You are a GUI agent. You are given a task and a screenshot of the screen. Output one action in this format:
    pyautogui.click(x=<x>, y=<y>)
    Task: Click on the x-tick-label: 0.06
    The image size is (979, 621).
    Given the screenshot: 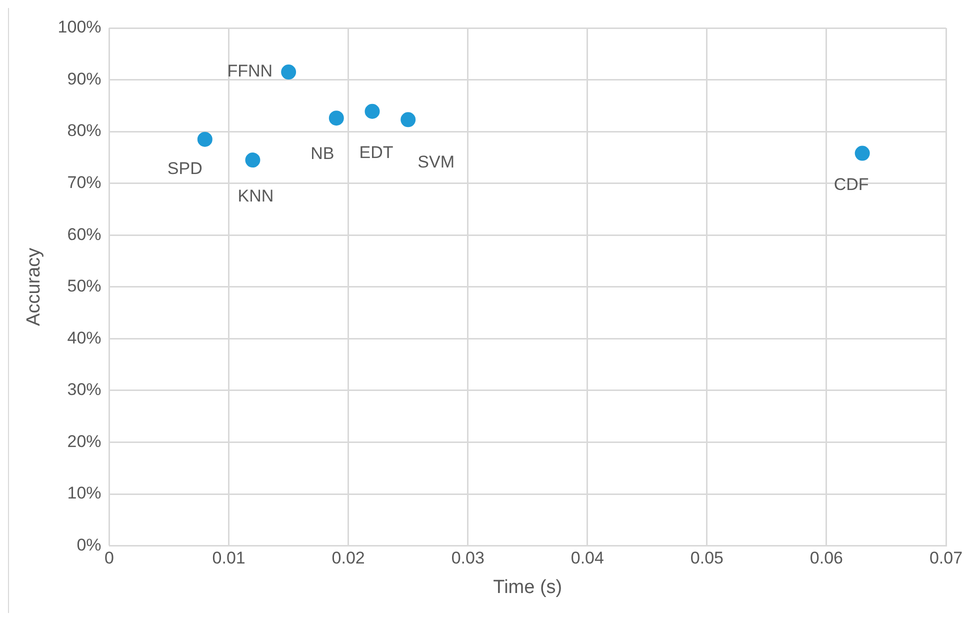 What is the action you would take?
    pyautogui.click(x=827, y=558)
    